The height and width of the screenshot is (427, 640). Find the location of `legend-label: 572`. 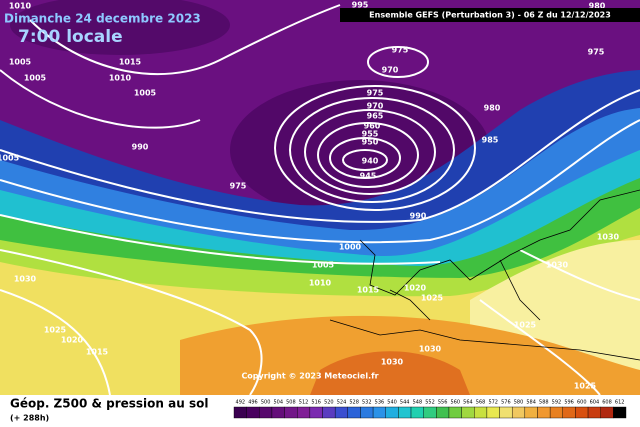

legend-label: 572 is located at coordinates (493, 403).